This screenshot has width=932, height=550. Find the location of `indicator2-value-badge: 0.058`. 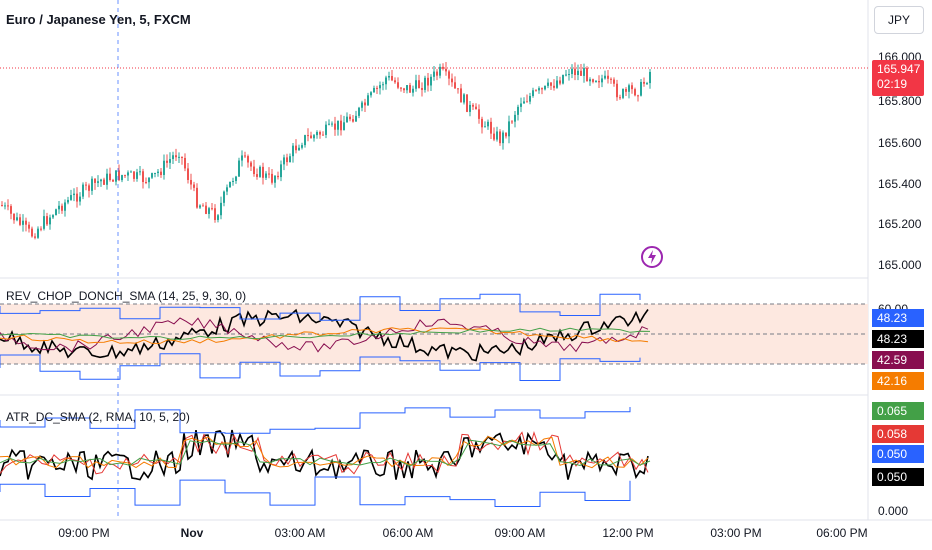

indicator2-value-badge: 0.058 is located at coordinates (898, 434).